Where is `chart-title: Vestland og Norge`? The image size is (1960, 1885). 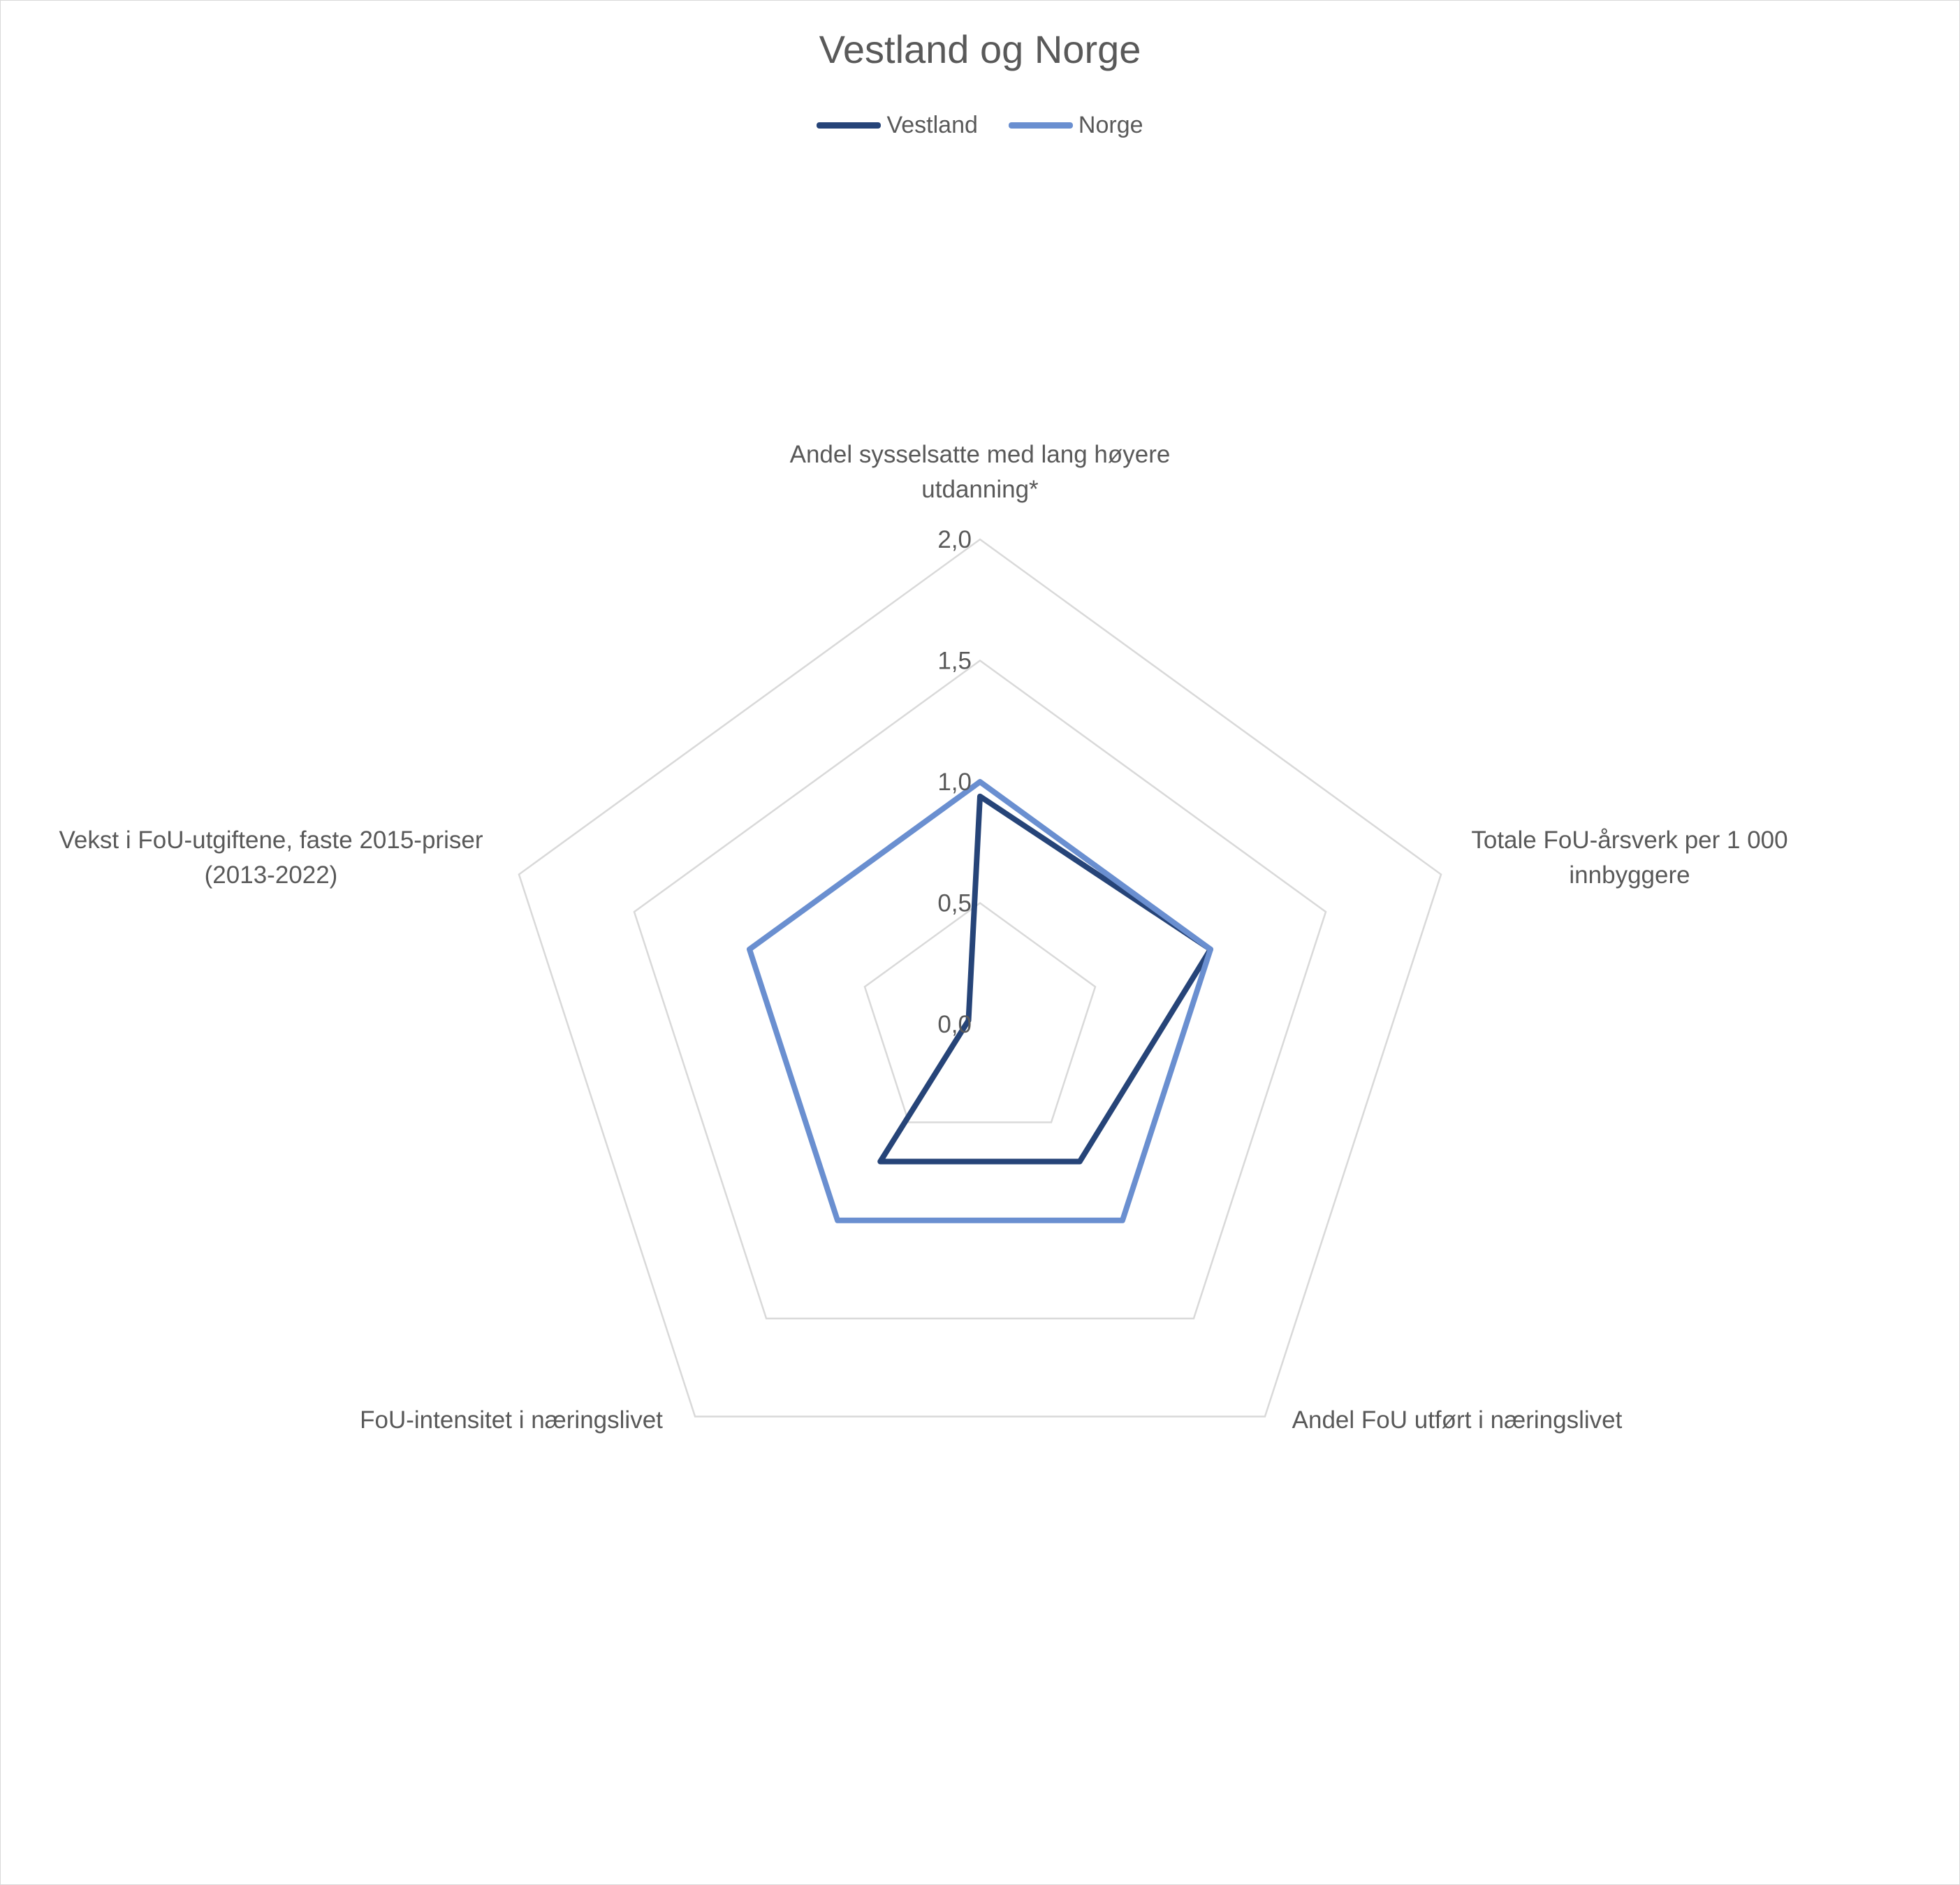 chart-title: Vestland og Norge is located at coordinates (980, 49).